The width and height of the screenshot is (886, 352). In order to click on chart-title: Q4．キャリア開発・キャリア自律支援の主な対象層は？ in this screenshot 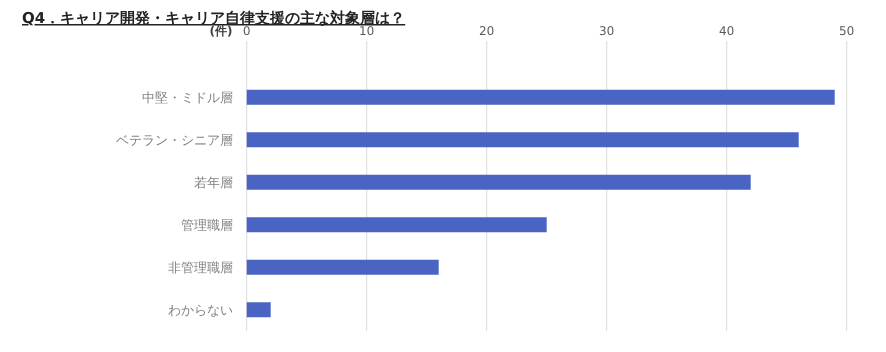, I will do `click(214, 18)`.